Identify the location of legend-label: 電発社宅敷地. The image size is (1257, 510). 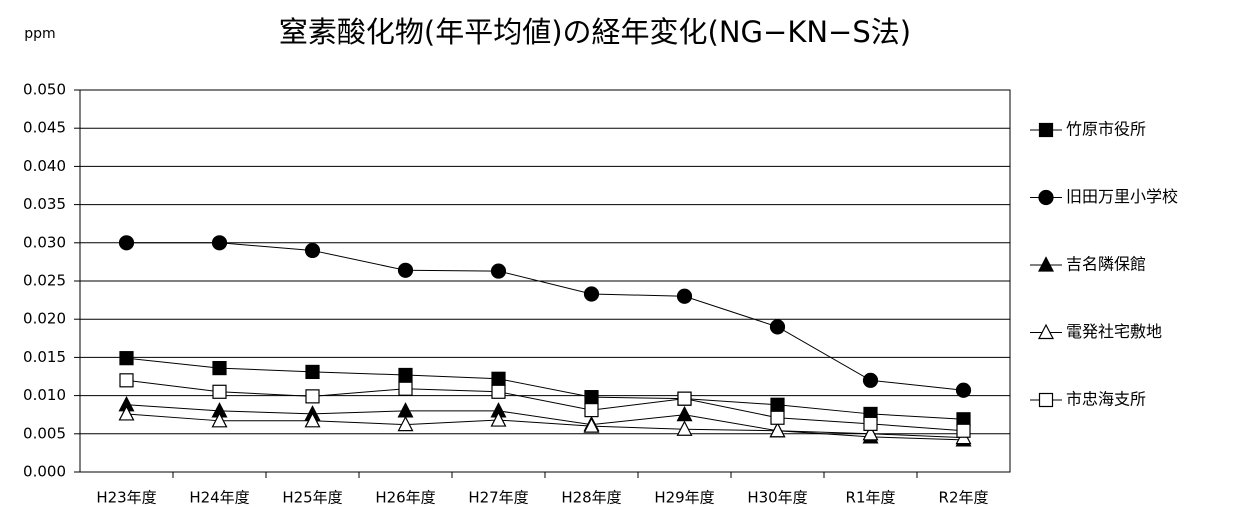
(1114, 331).